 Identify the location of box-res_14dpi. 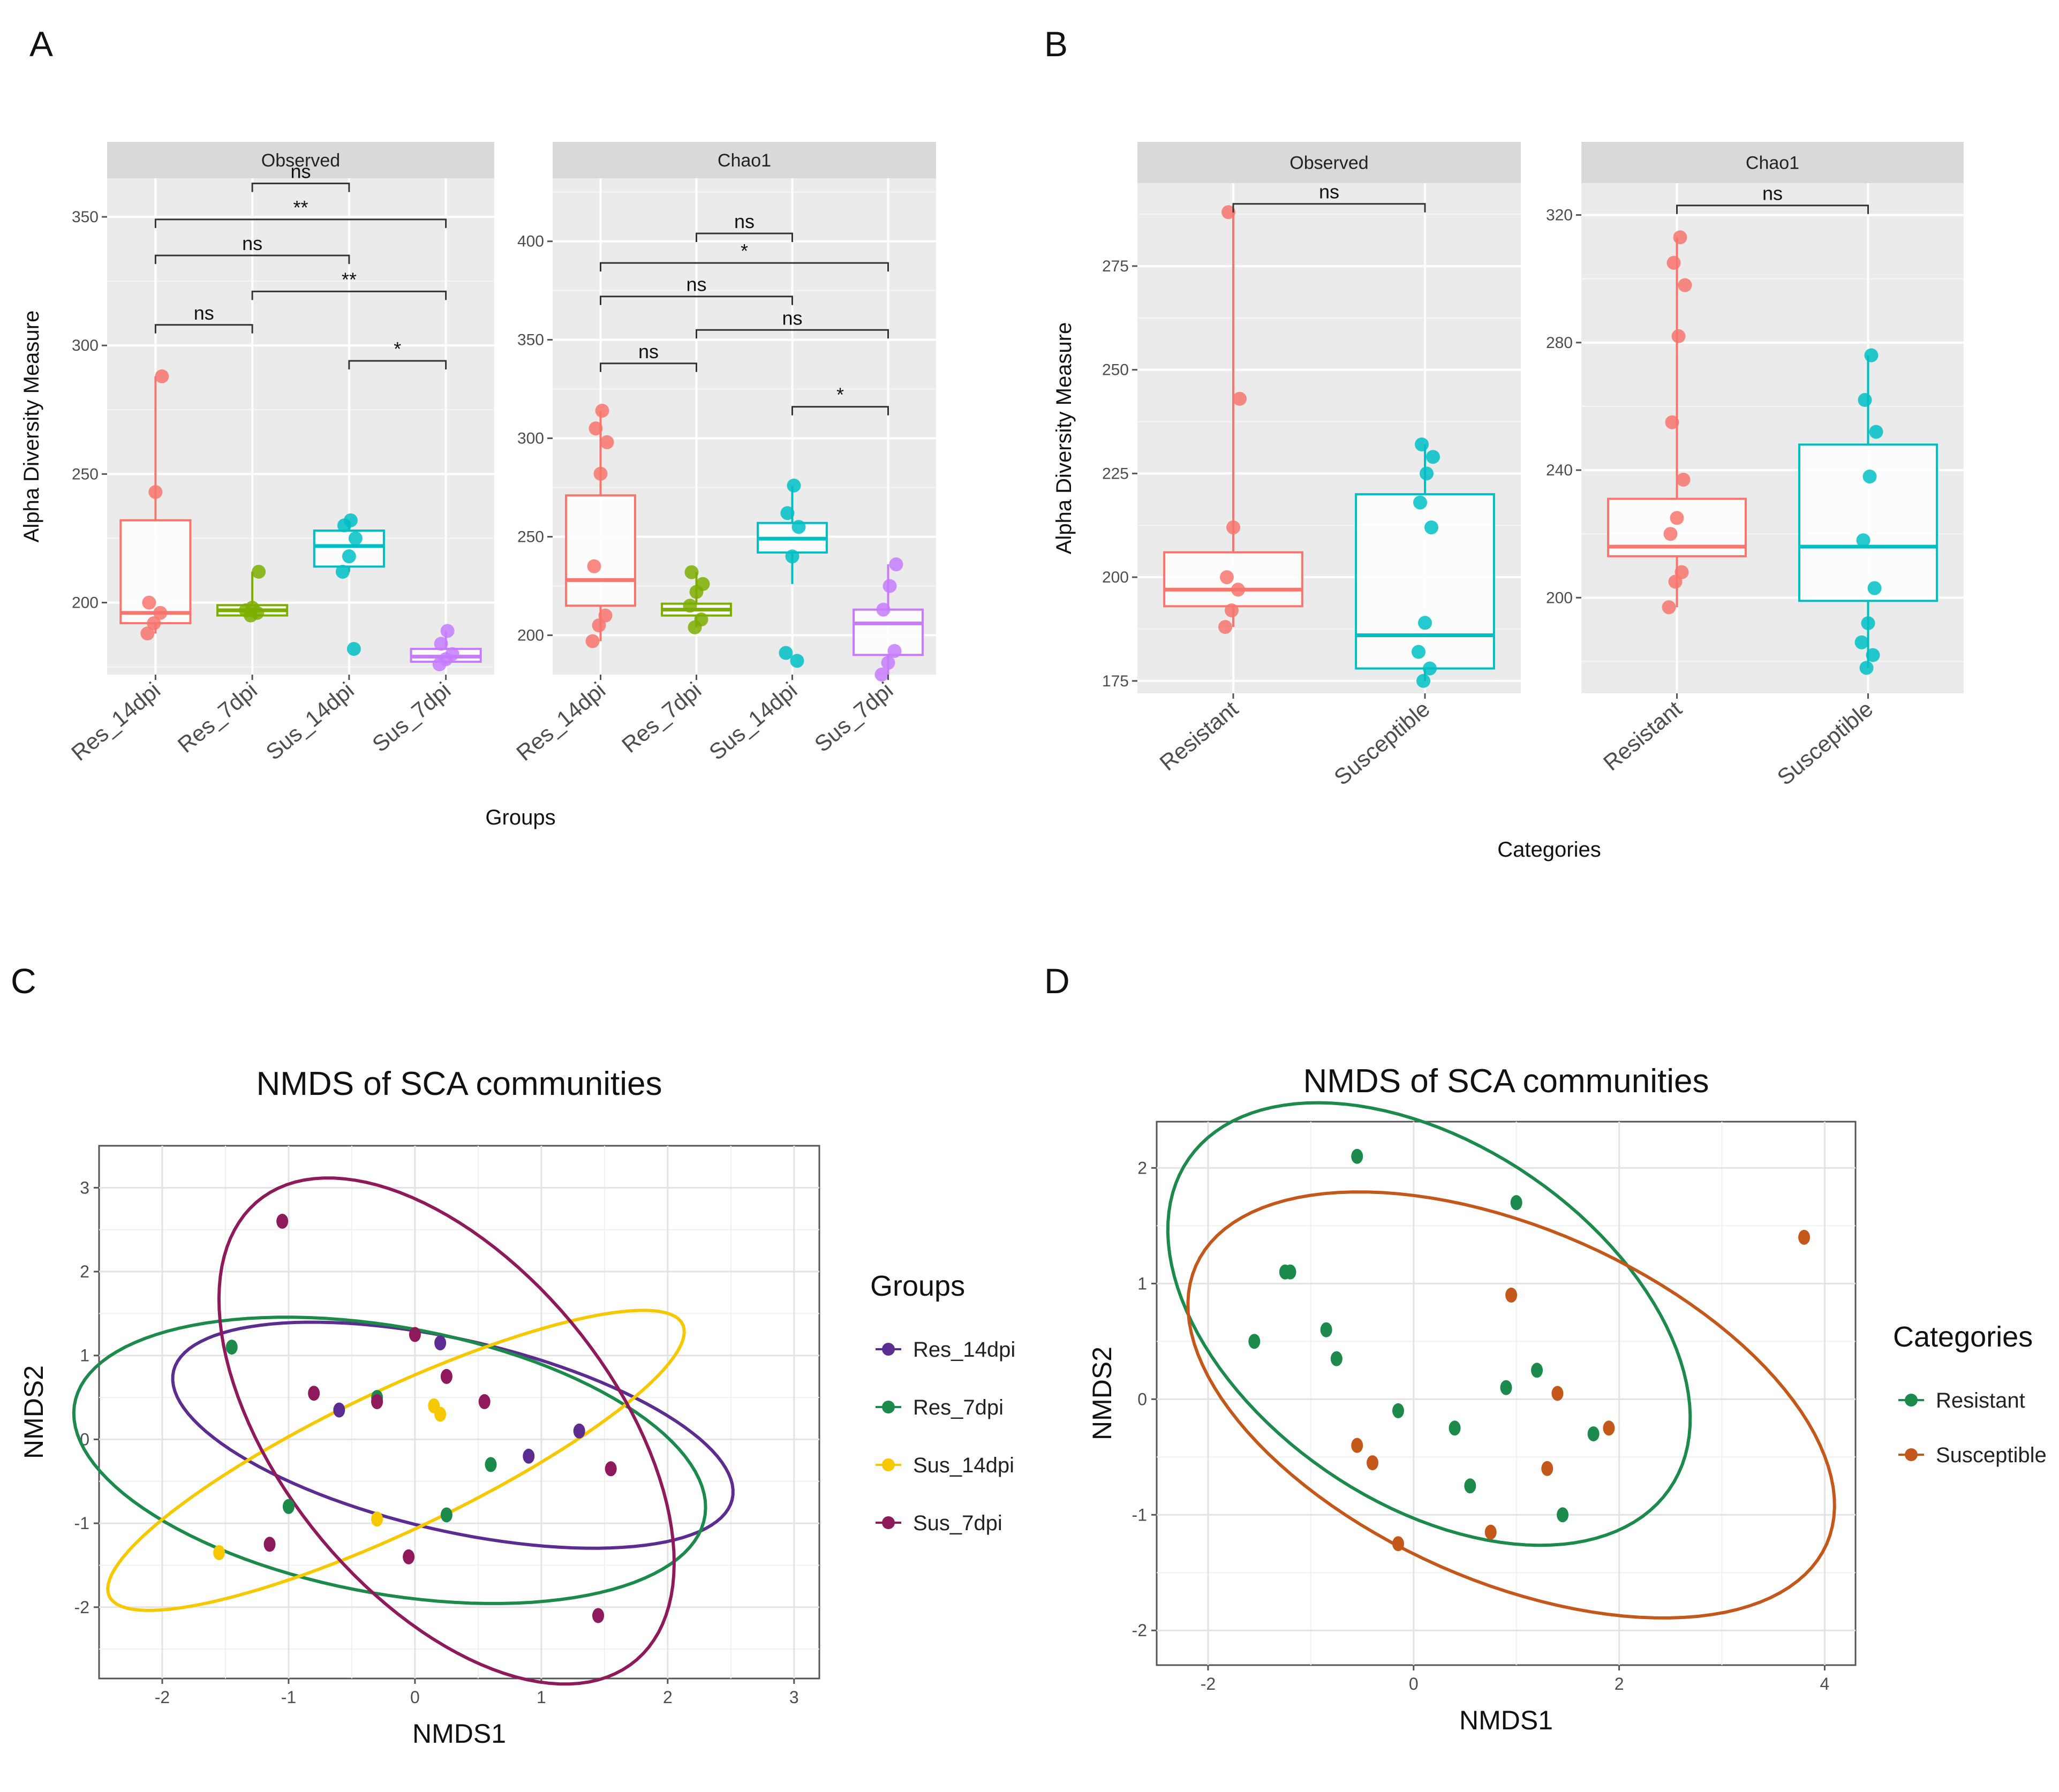
(155, 572).